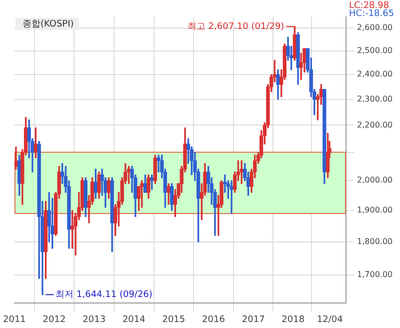  I want to click on x-tick-label: 2012, so click(54, 319).